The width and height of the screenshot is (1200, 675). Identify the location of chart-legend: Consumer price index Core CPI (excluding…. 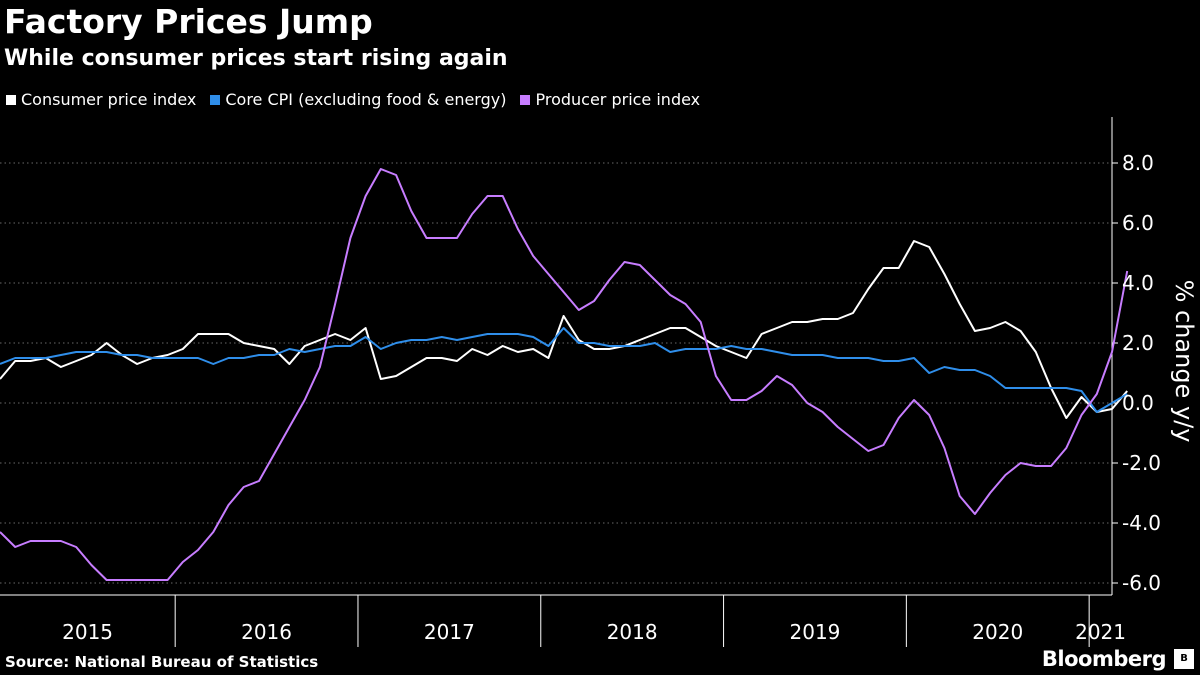
(360, 100).